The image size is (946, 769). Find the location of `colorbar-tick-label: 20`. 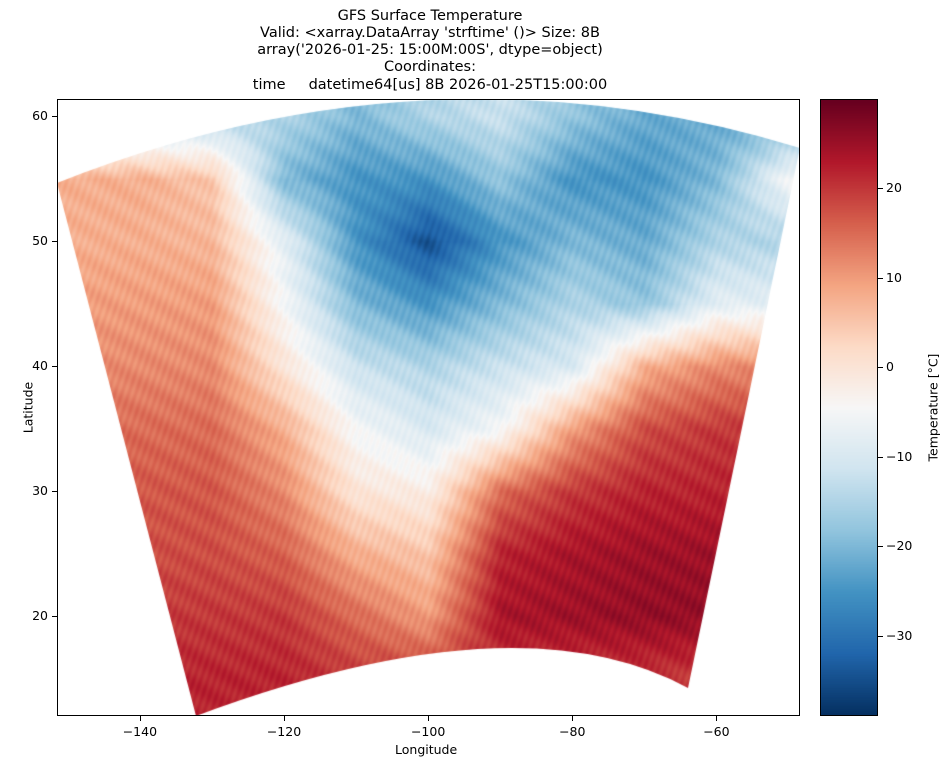

colorbar-tick-label: 20 is located at coordinates (894, 188).